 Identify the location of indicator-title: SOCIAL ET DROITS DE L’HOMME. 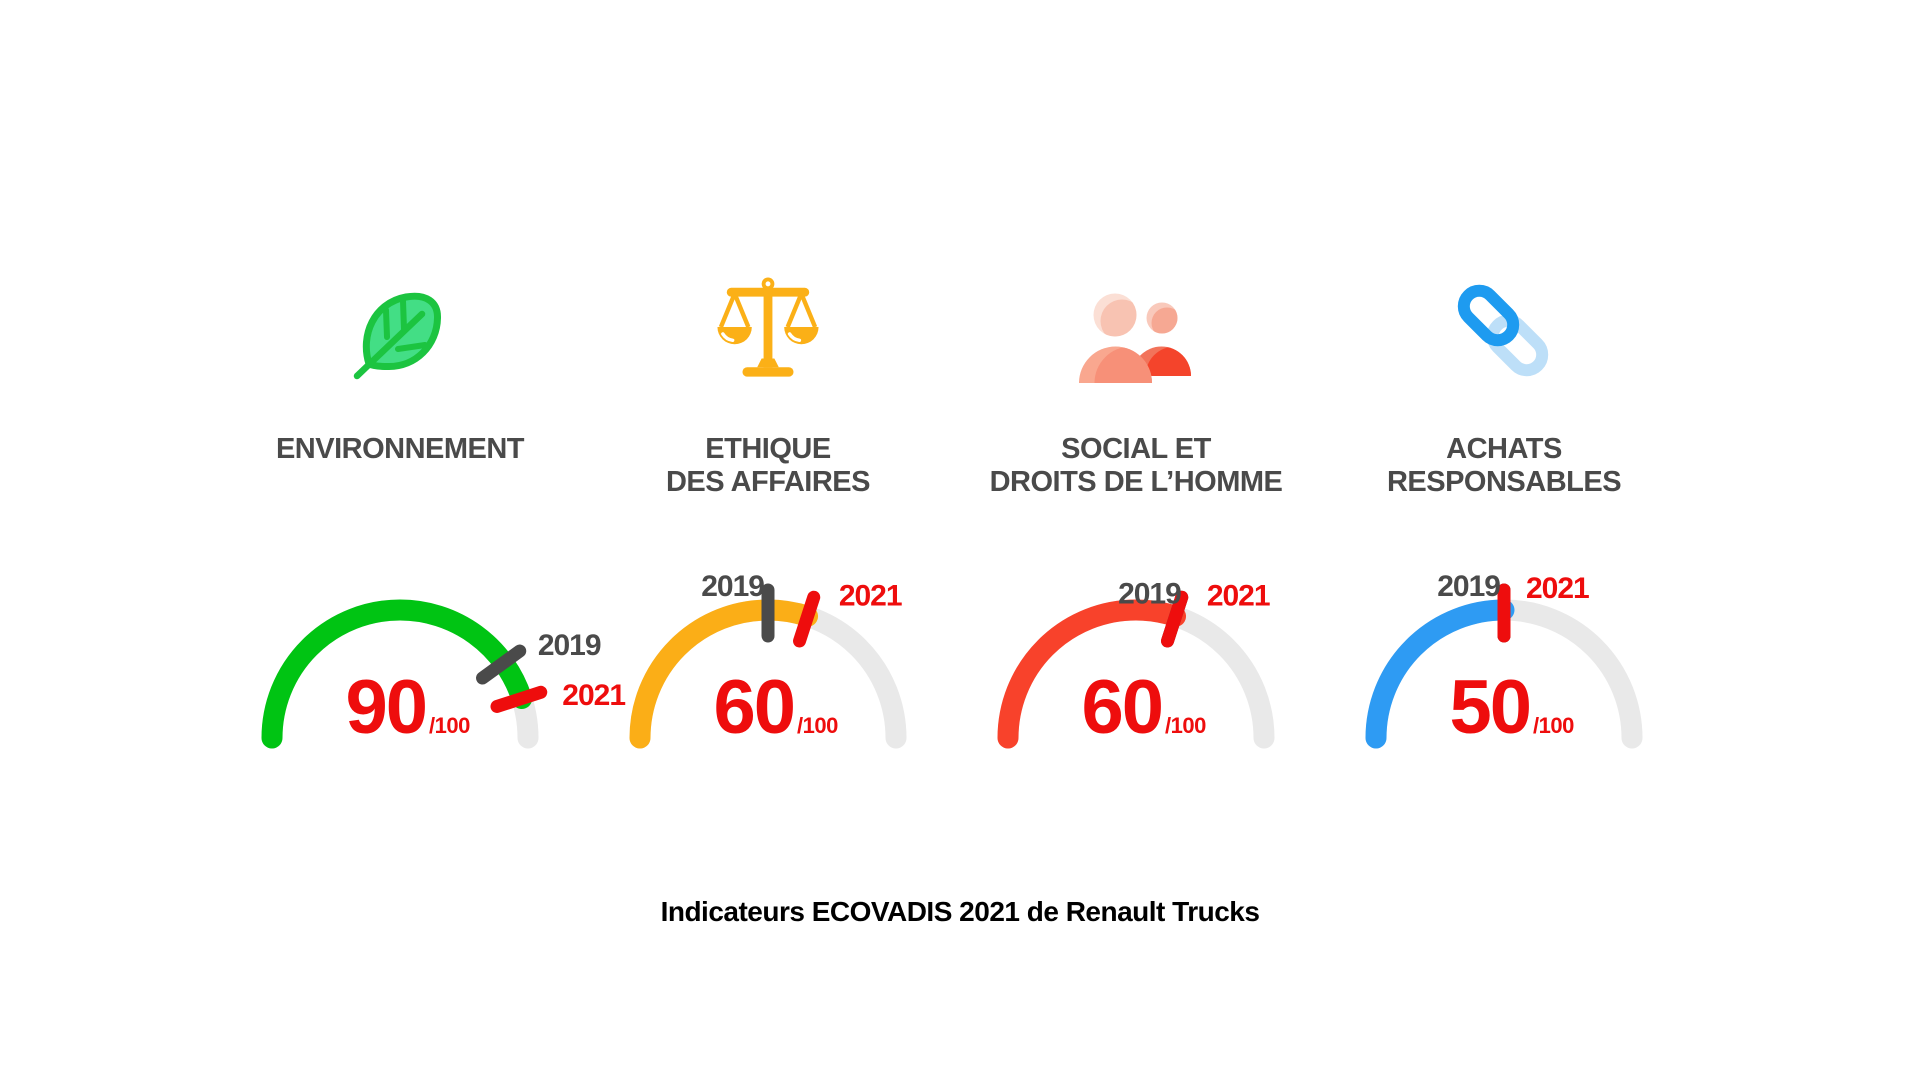
(1136, 468).